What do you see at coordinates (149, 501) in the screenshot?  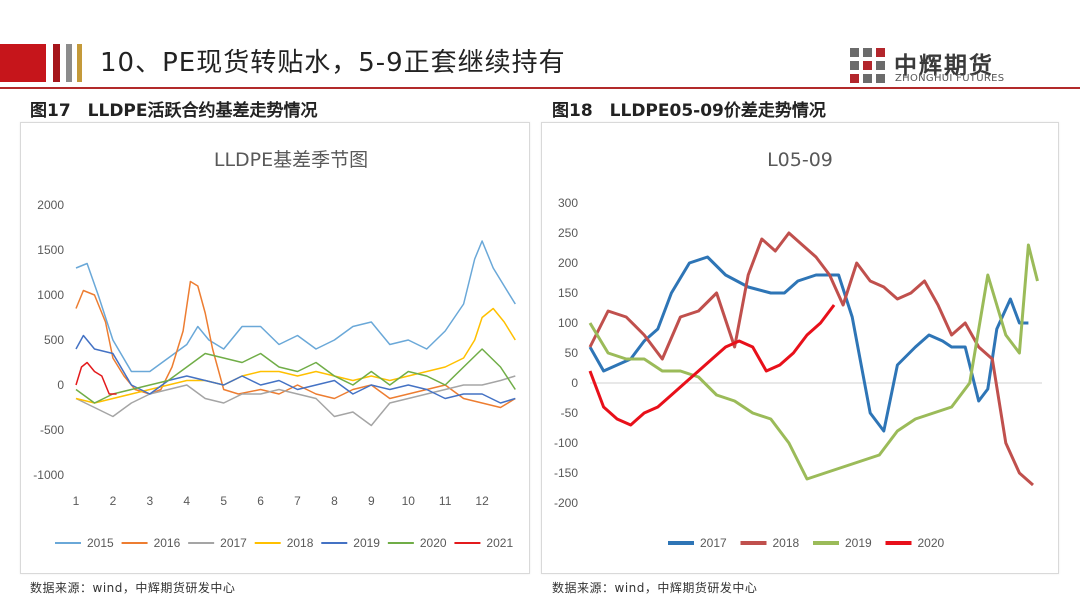 I see `x-tick-label: 3` at bounding box center [149, 501].